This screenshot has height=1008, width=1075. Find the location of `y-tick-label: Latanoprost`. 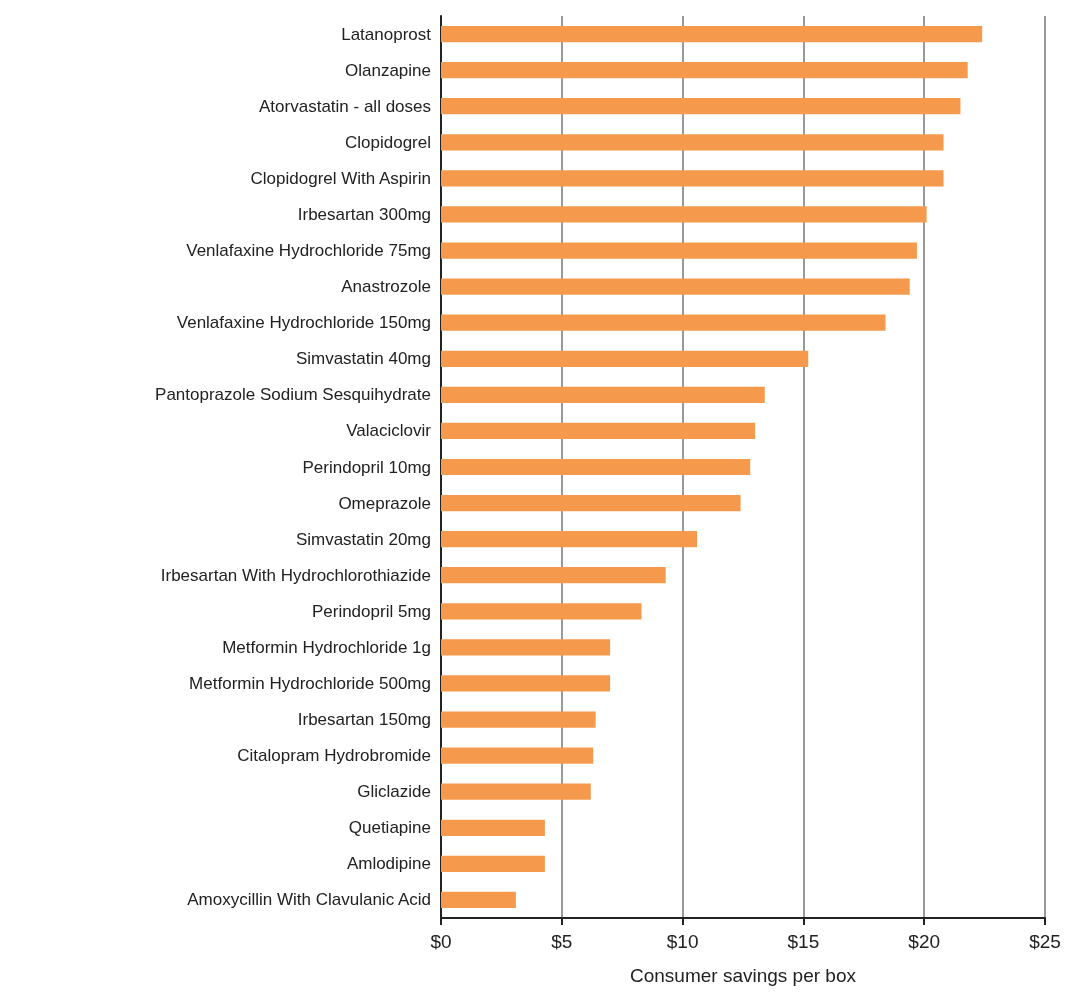

y-tick-label: Latanoprost is located at coordinates (386, 34).